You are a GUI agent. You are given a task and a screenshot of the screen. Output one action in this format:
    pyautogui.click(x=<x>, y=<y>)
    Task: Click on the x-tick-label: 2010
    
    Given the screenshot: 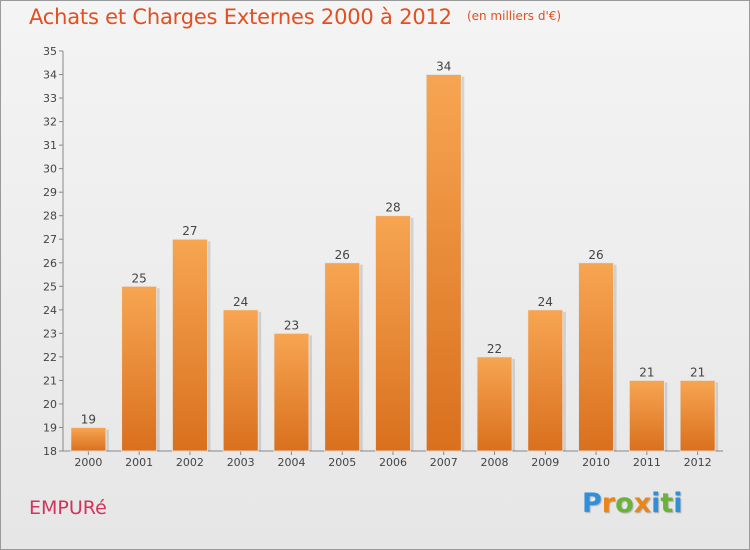 What is the action you would take?
    pyautogui.click(x=596, y=462)
    